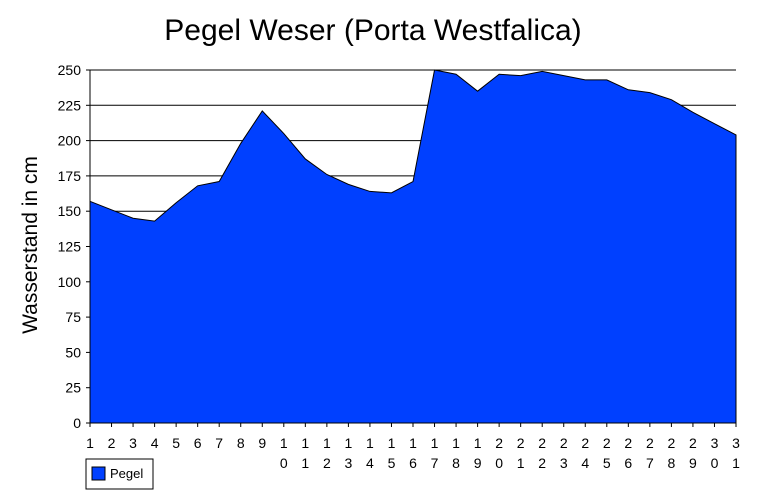 The height and width of the screenshot is (494, 758). What do you see at coordinates (133, 443) in the screenshot?
I see `x-tick-label: 3` at bounding box center [133, 443].